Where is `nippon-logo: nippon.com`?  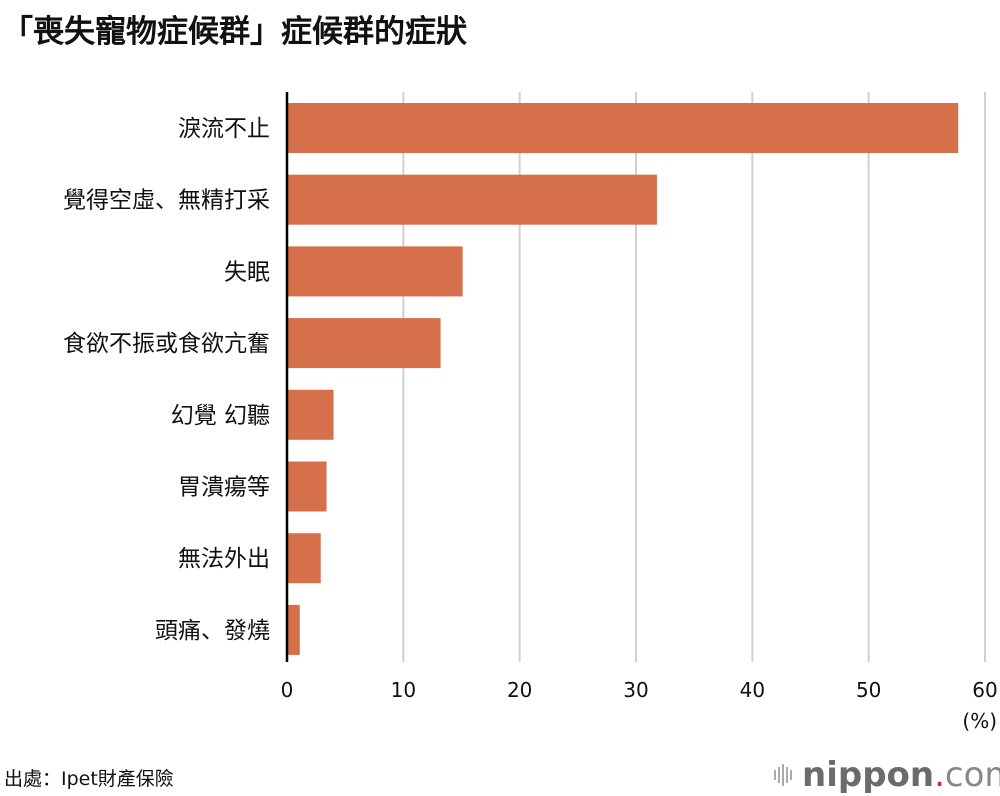 nippon-logo: nippon.com is located at coordinates (887, 775).